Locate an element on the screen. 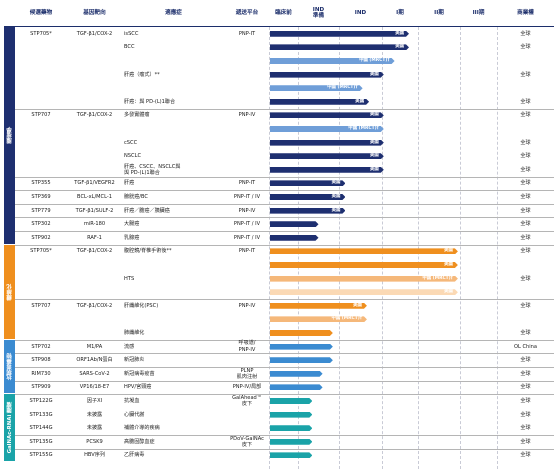  rights-cell: OL China is located at coordinates (525, 346).